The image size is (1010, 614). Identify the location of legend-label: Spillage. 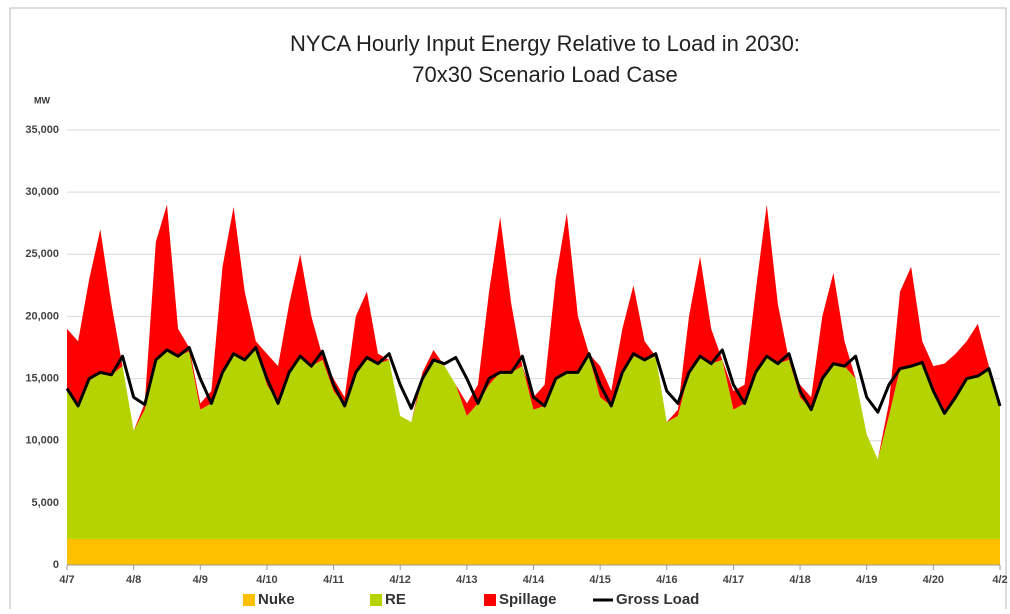
(528, 599).